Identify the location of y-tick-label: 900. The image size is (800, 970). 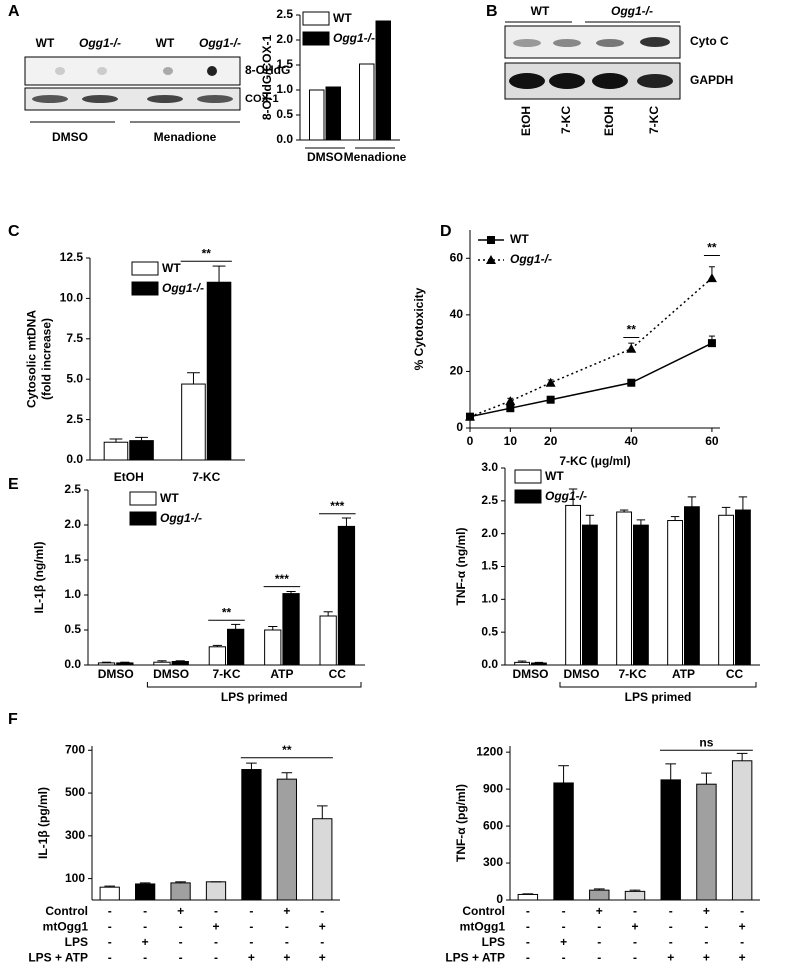
(493, 788).